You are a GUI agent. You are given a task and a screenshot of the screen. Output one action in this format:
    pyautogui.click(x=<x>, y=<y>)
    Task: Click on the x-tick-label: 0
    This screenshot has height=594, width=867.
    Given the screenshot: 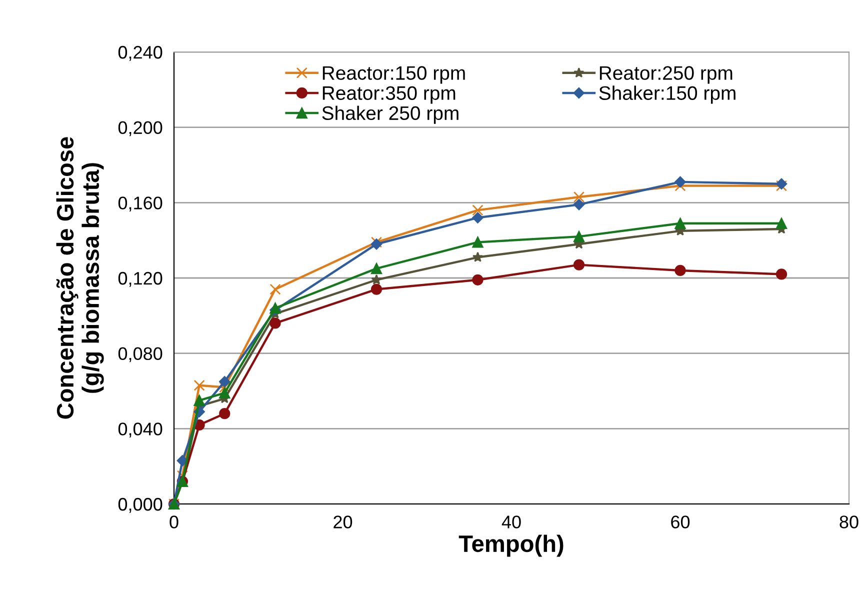 What is the action you would take?
    pyautogui.click(x=174, y=522)
    